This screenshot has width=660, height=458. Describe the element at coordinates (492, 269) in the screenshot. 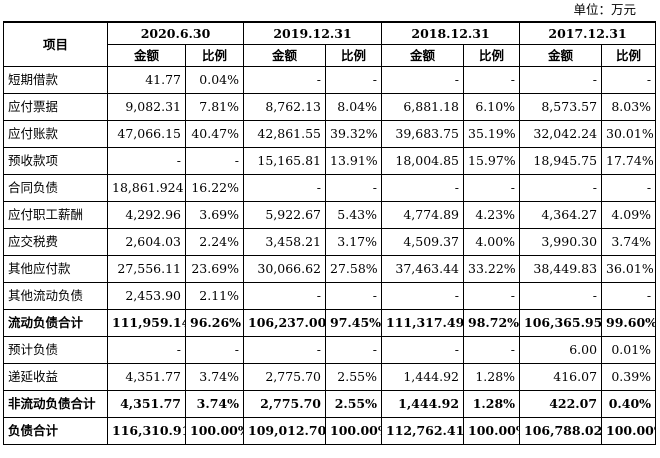

I see `ratio-cell: 33.22%` at that location.